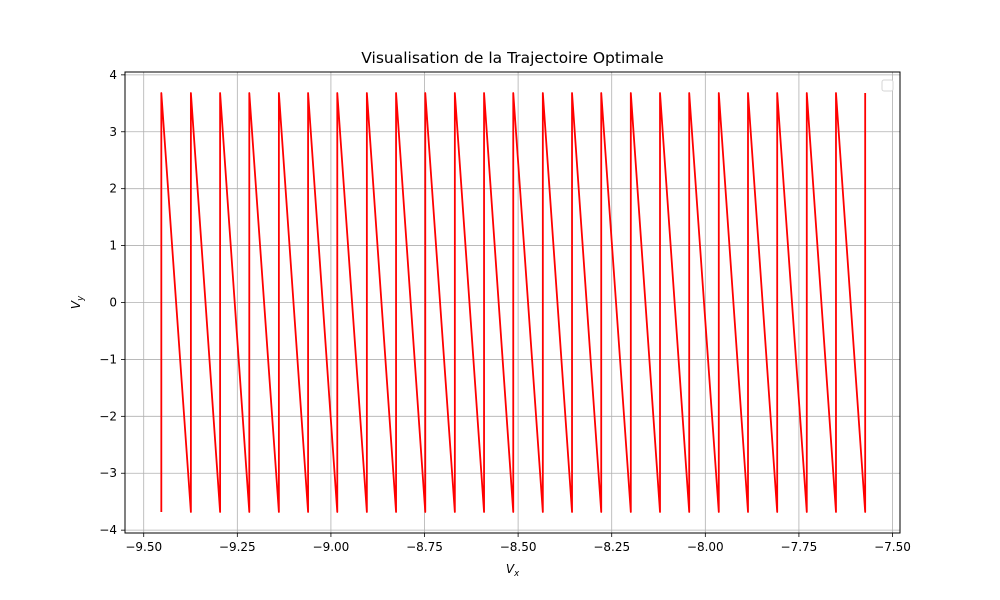 The height and width of the screenshot is (600, 1000). I want to click on x-tick-label: −8.00, so click(705, 547).